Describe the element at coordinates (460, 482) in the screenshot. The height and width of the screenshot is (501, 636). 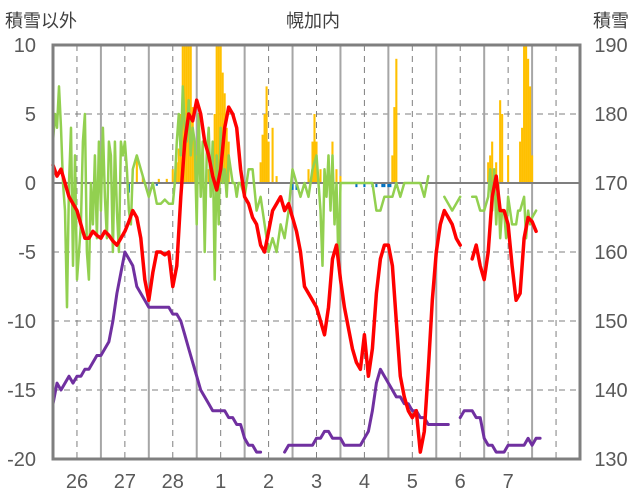
I see `x-tick-label: 6` at that location.